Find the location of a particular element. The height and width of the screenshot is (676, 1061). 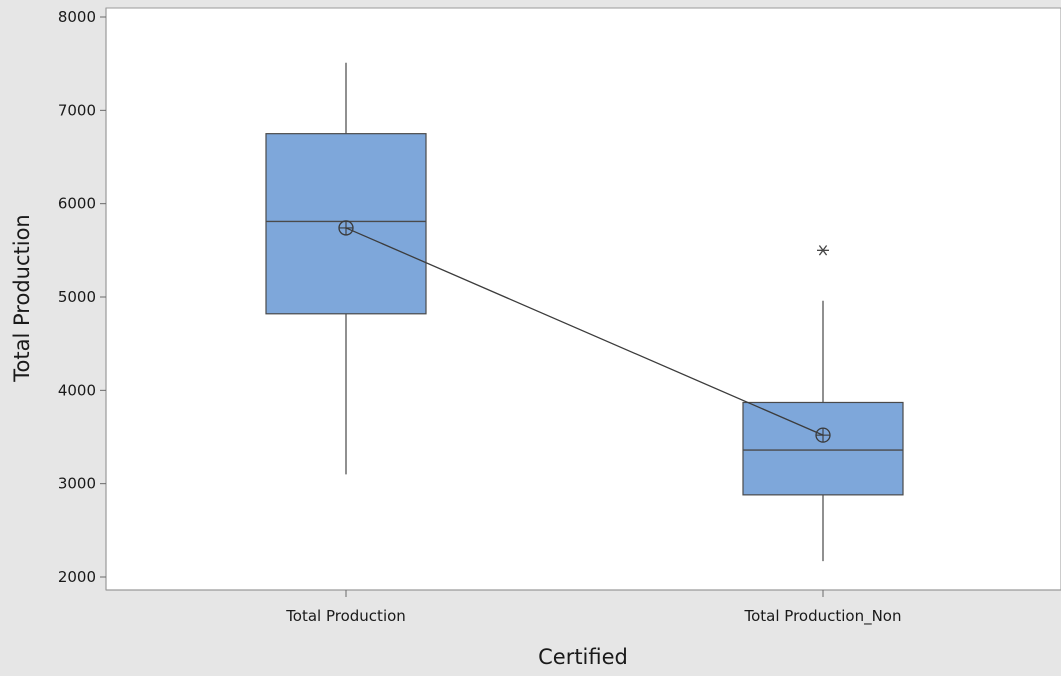

y-tick-label: 5000 is located at coordinates (77, 297).